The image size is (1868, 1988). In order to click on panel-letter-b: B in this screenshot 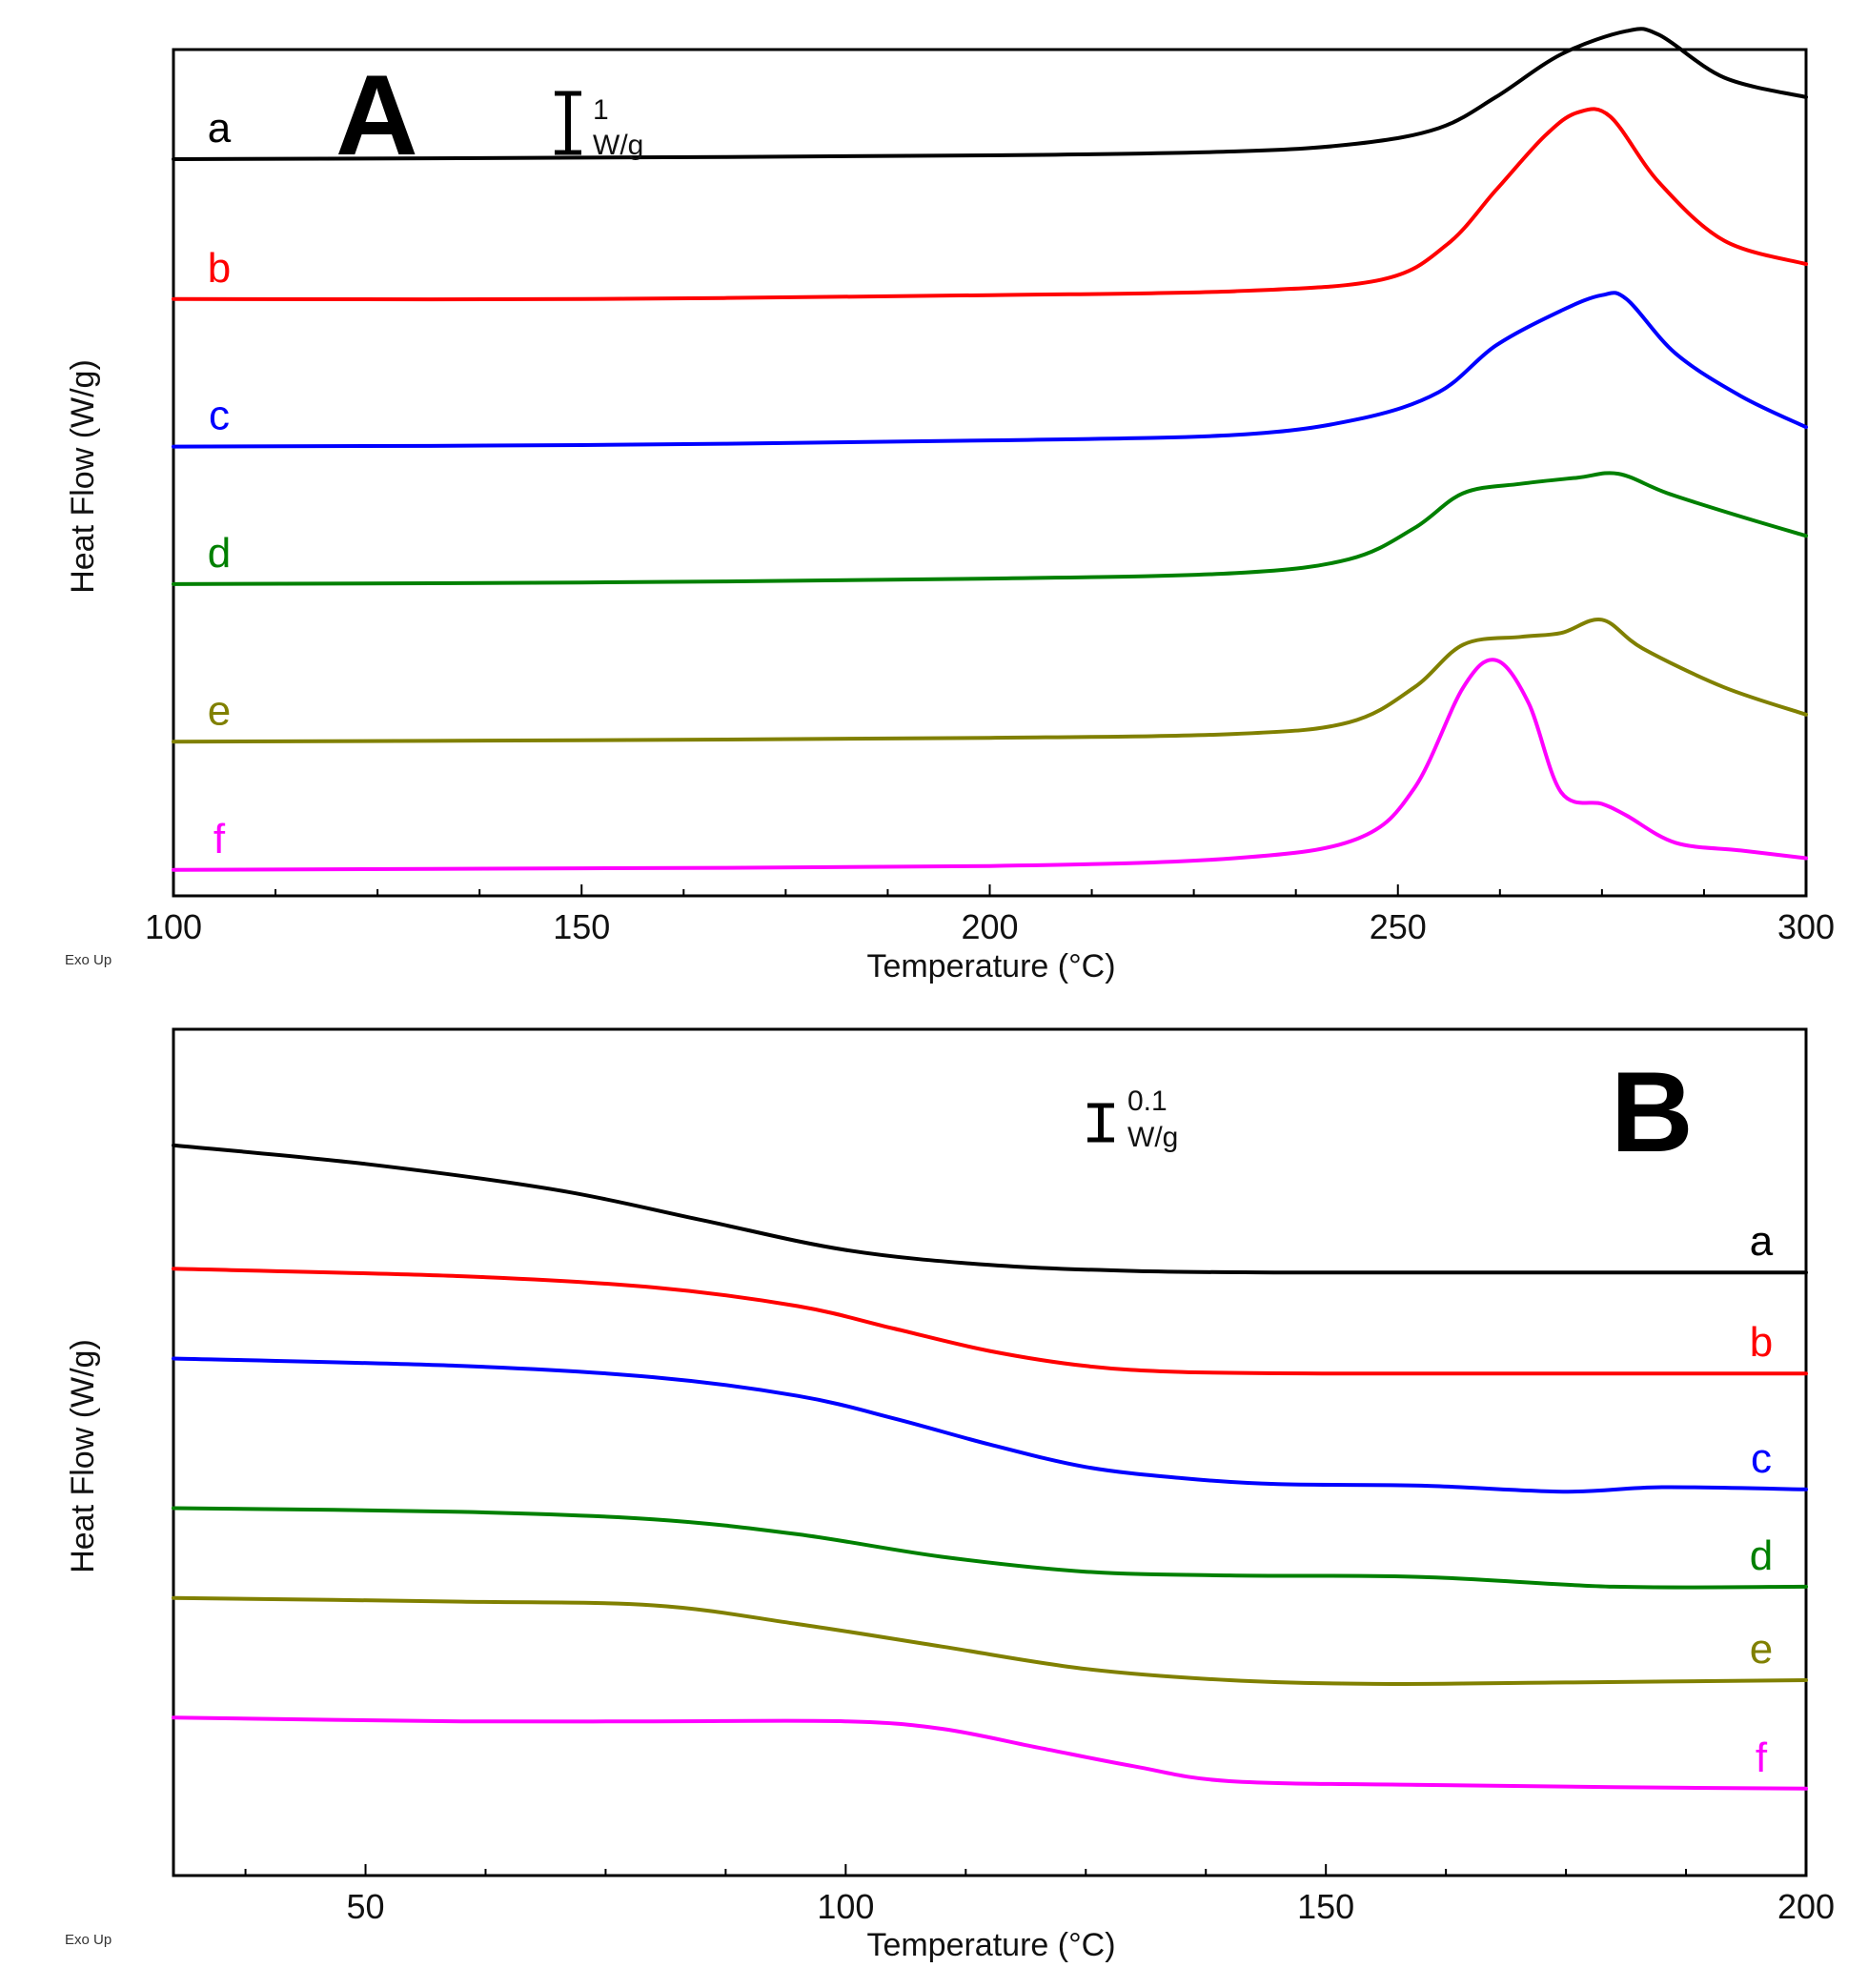, I will do `click(1652, 1112)`.